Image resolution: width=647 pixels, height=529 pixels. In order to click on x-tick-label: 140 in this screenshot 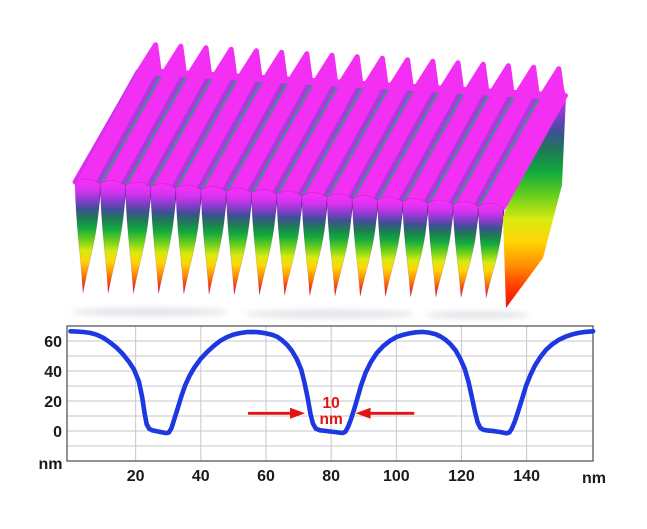, I will do `click(526, 476)`.